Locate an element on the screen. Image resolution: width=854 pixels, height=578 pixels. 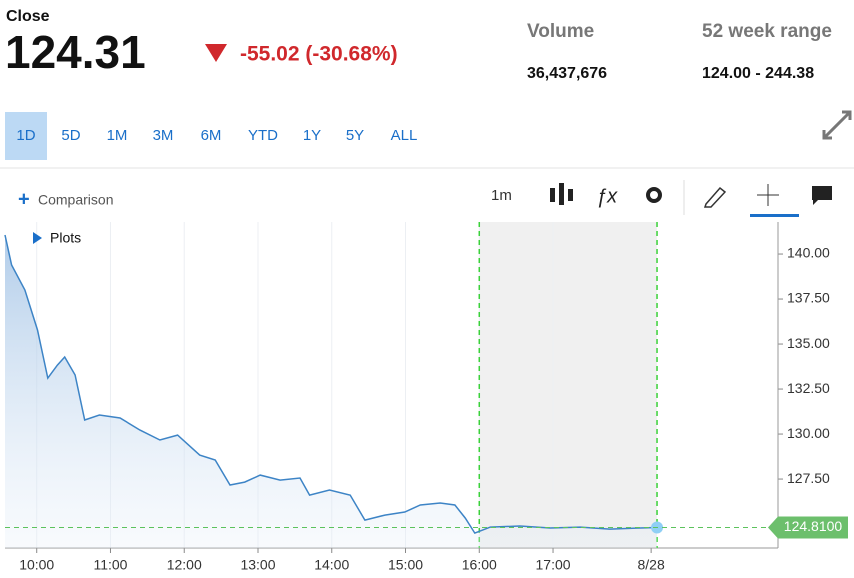
expand-icon is located at coordinates (837, 125).